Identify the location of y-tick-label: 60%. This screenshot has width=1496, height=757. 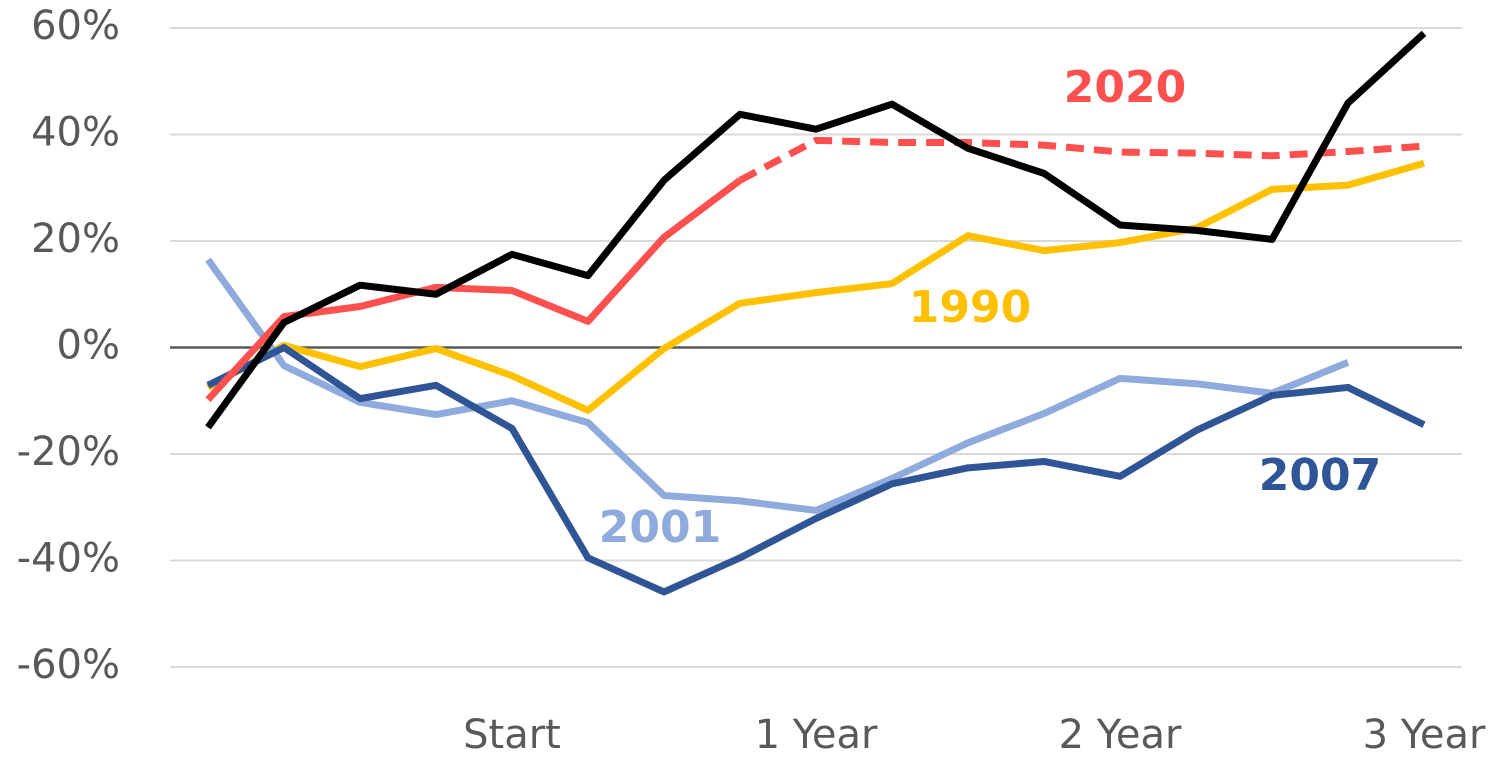
(75, 26).